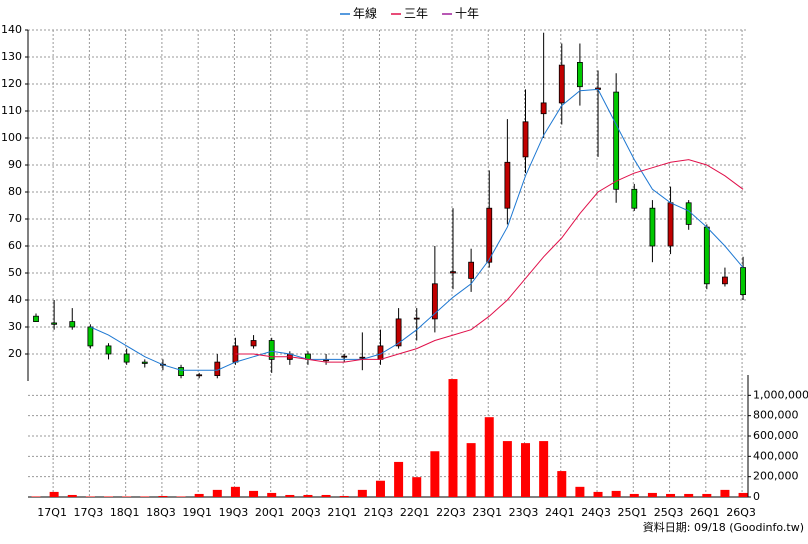 Image resolution: width=808 pixels, height=544 pixels. Describe the element at coordinates (306, 512) in the screenshot. I see `x-tick-label: 20Q3` at that location.